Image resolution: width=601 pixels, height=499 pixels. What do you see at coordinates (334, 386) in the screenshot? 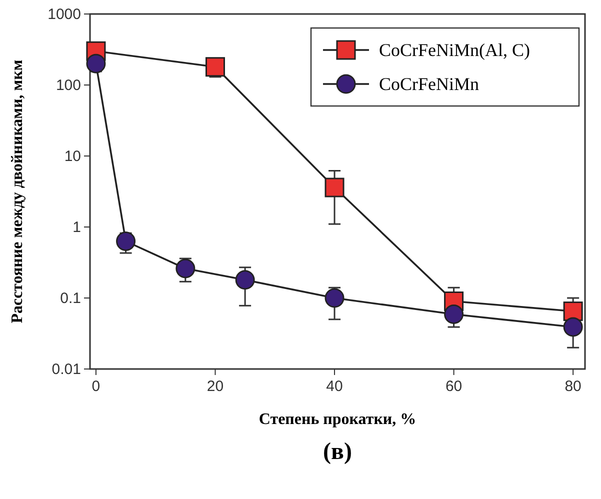
I see `x-tick-label: 40` at bounding box center [334, 386].